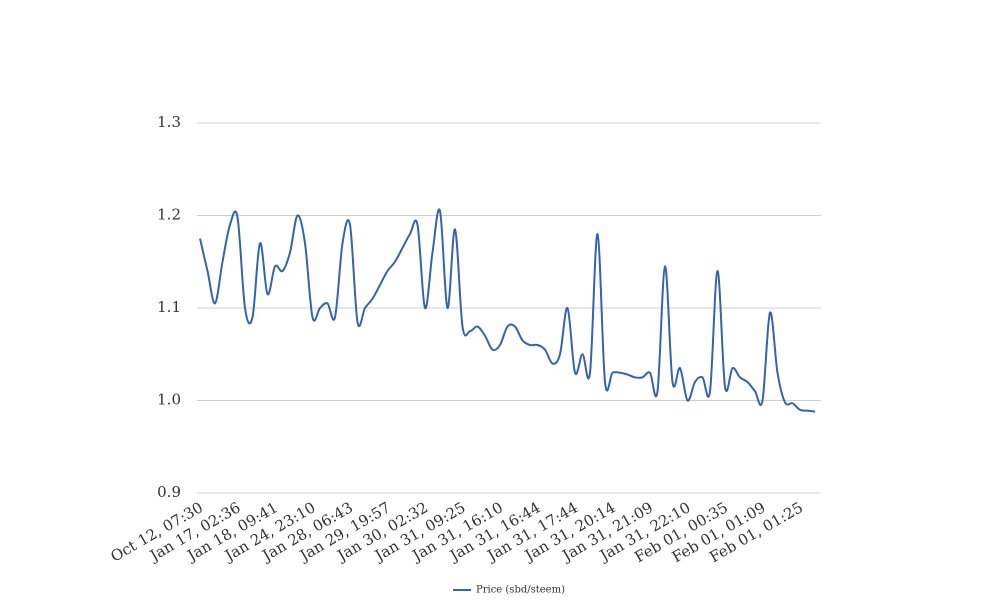 The width and height of the screenshot is (1008, 616). Describe the element at coordinates (169, 122) in the screenshot. I see `y-tick-label: 1.3` at that location.